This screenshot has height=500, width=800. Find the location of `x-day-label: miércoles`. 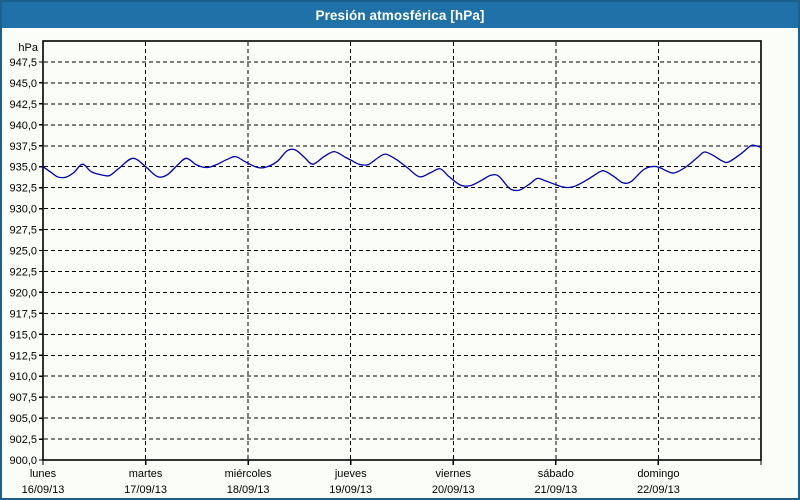

x-day-label: miércoles is located at coordinates (249, 474).